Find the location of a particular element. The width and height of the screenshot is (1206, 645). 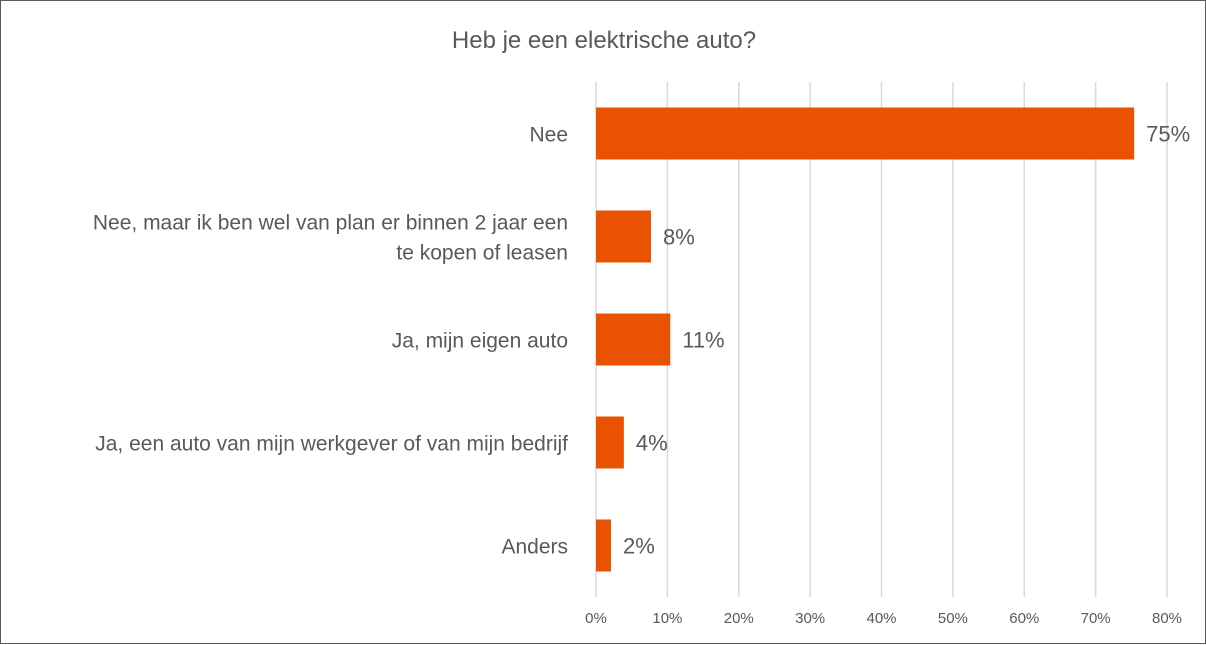

category-label: Nee is located at coordinates (548, 135).